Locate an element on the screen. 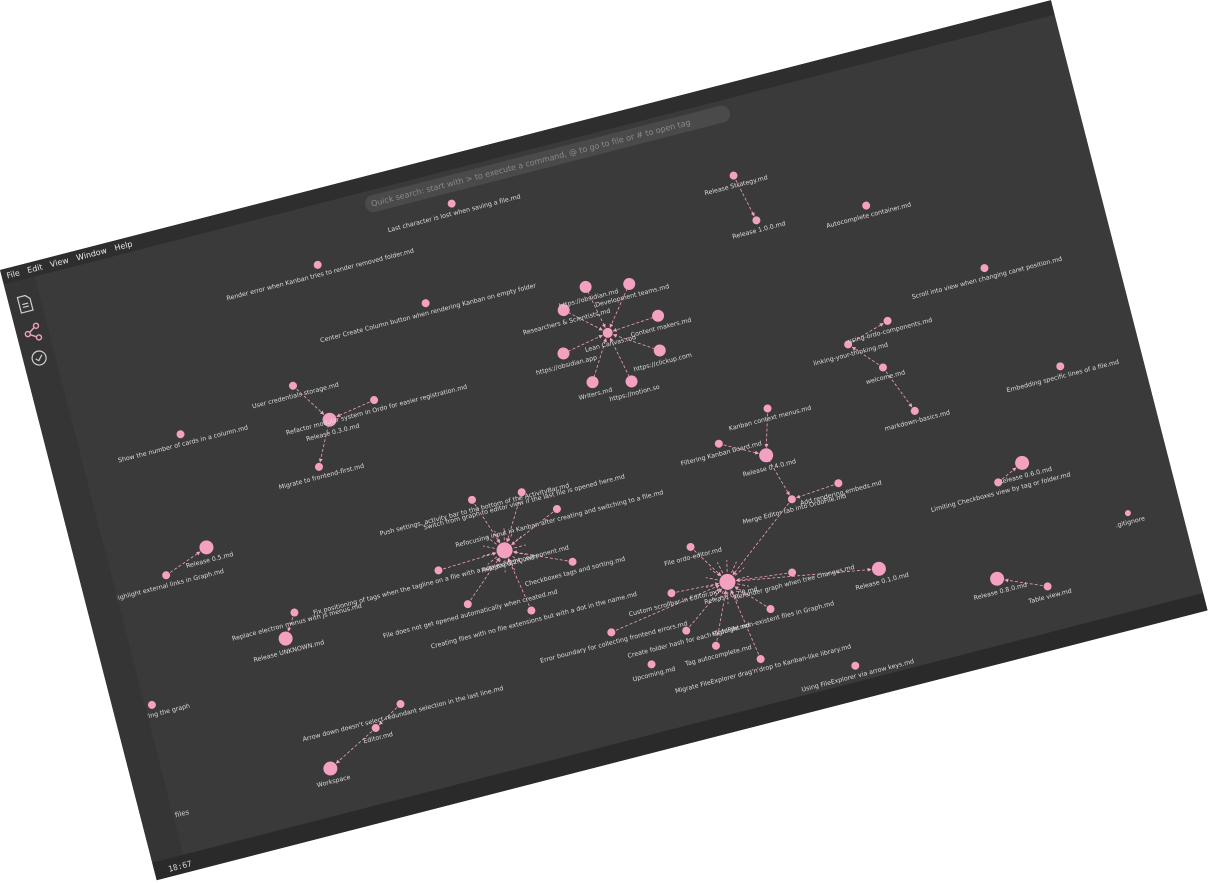  node-label: Highlight non-existent files in Graph.md is located at coordinates (773, 619).